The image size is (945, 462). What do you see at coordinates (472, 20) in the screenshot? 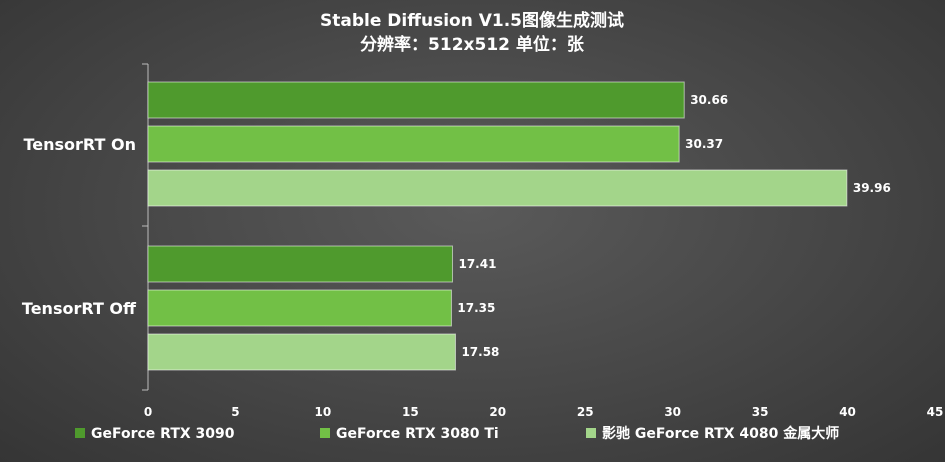
I see `chart-title: Stable Diffusion V1.5图像生成测试` at bounding box center [472, 20].